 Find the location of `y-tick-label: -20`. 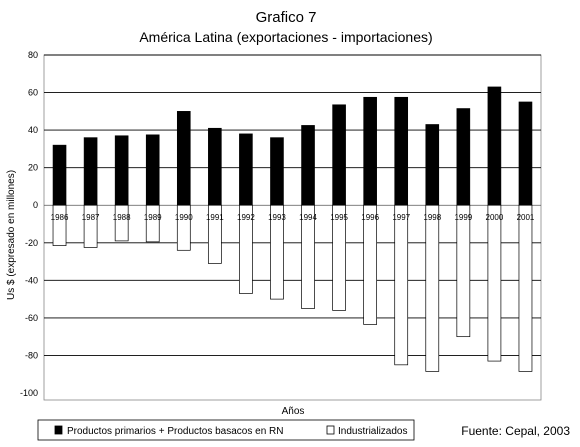

y-tick-label: -20 is located at coordinates (31, 243).